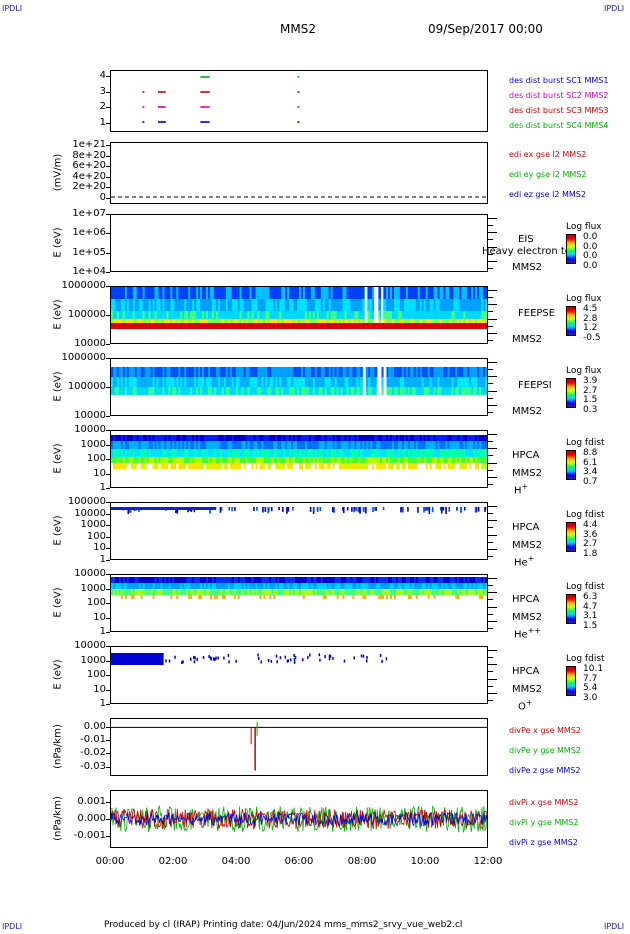 The image size is (630, 934). What do you see at coordinates (299, 531) in the screenshot?
I see `panel-hpca_he` at bounding box center [299, 531].